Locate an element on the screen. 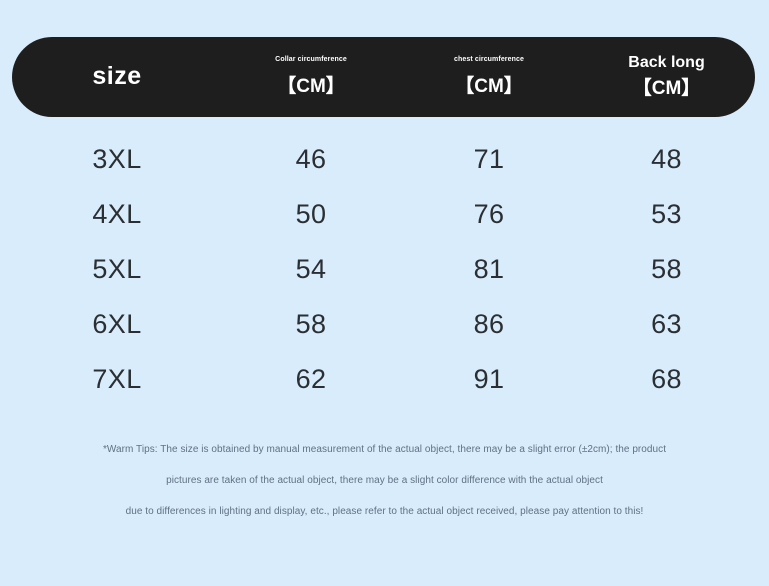  table-row: 3XL 46 71 48 is located at coordinates (383, 159).